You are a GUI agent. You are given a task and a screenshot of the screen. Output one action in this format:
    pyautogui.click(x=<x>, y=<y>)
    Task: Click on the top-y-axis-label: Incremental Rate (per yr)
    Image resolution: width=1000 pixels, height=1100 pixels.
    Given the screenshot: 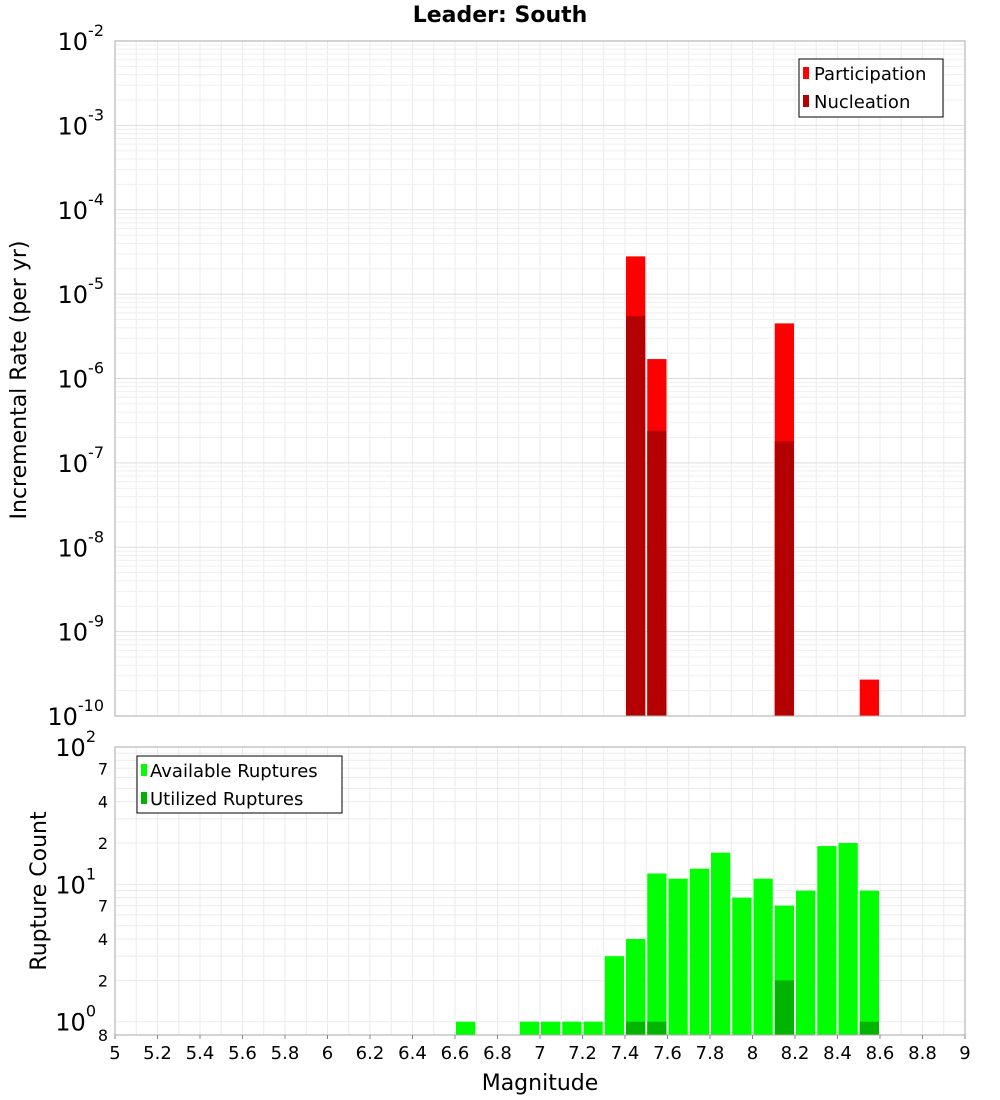 What is the action you would take?
    pyautogui.click(x=19, y=380)
    